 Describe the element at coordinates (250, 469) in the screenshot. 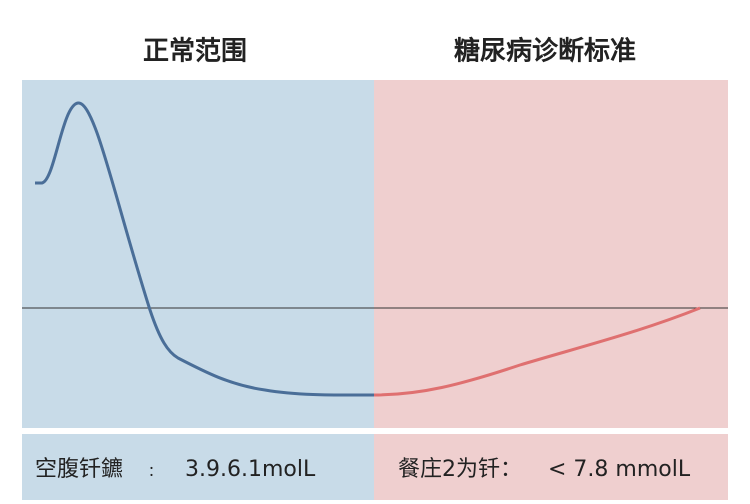

I see `fasting-value: 3.9.6.1molL` at that location.